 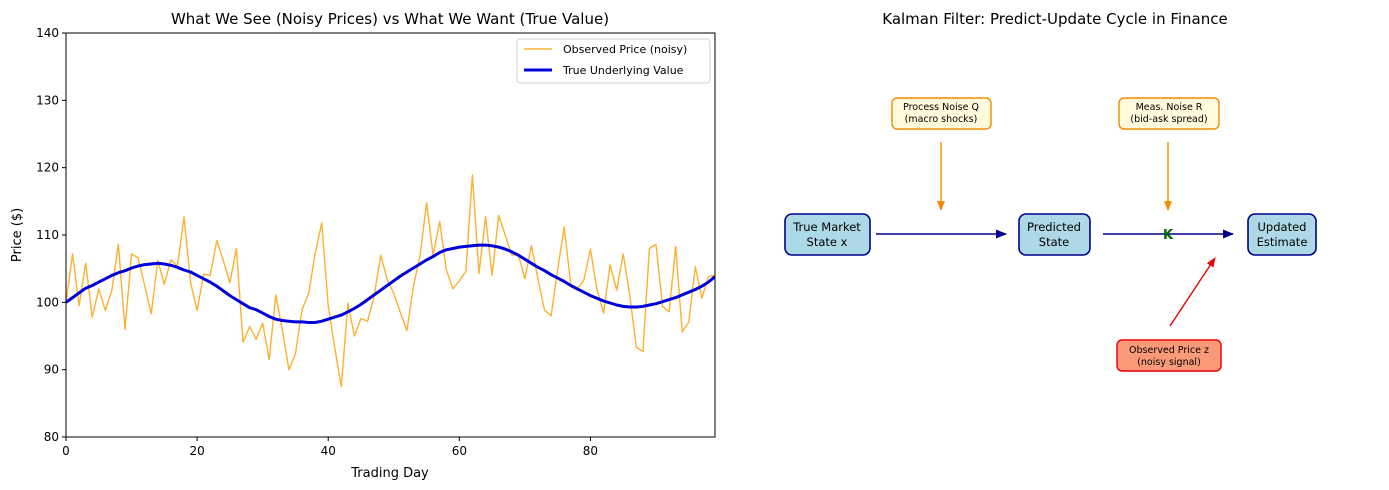 What do you see at coordinates (1168, 235) in the screenshot?
I see `kalman-gain-label: K` at bounding box center [1168, 235].